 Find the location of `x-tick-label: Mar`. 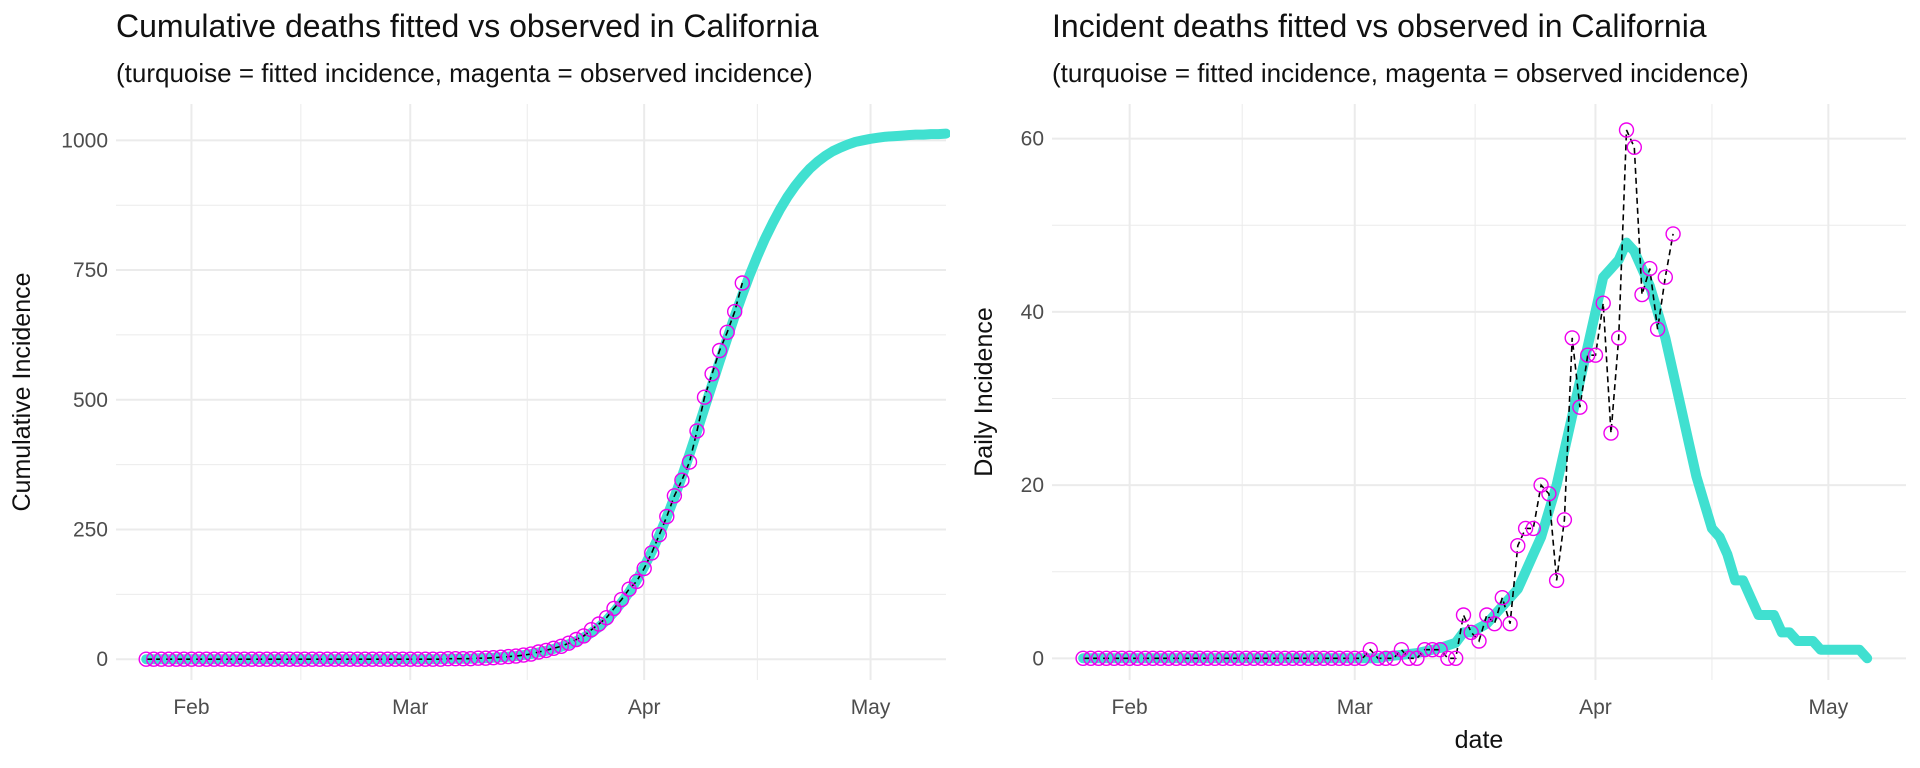

x-tick-label: Mar is located at coordinates (410, 707).